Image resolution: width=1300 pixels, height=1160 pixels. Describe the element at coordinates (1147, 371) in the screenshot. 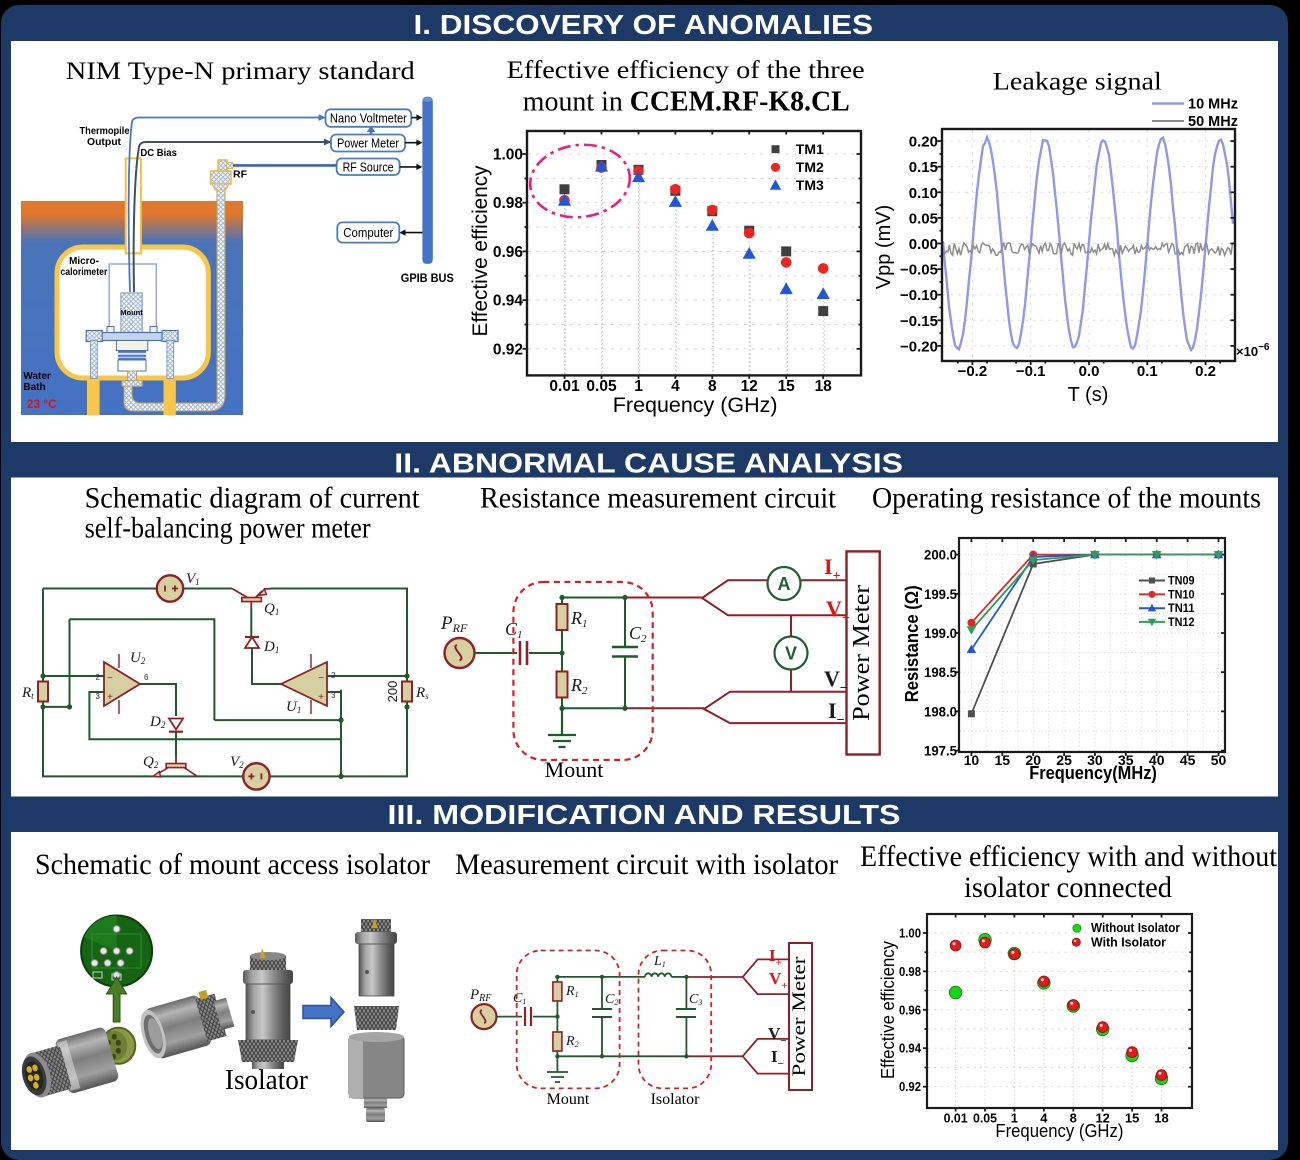

I see `svg-text: 0.1` at that location.